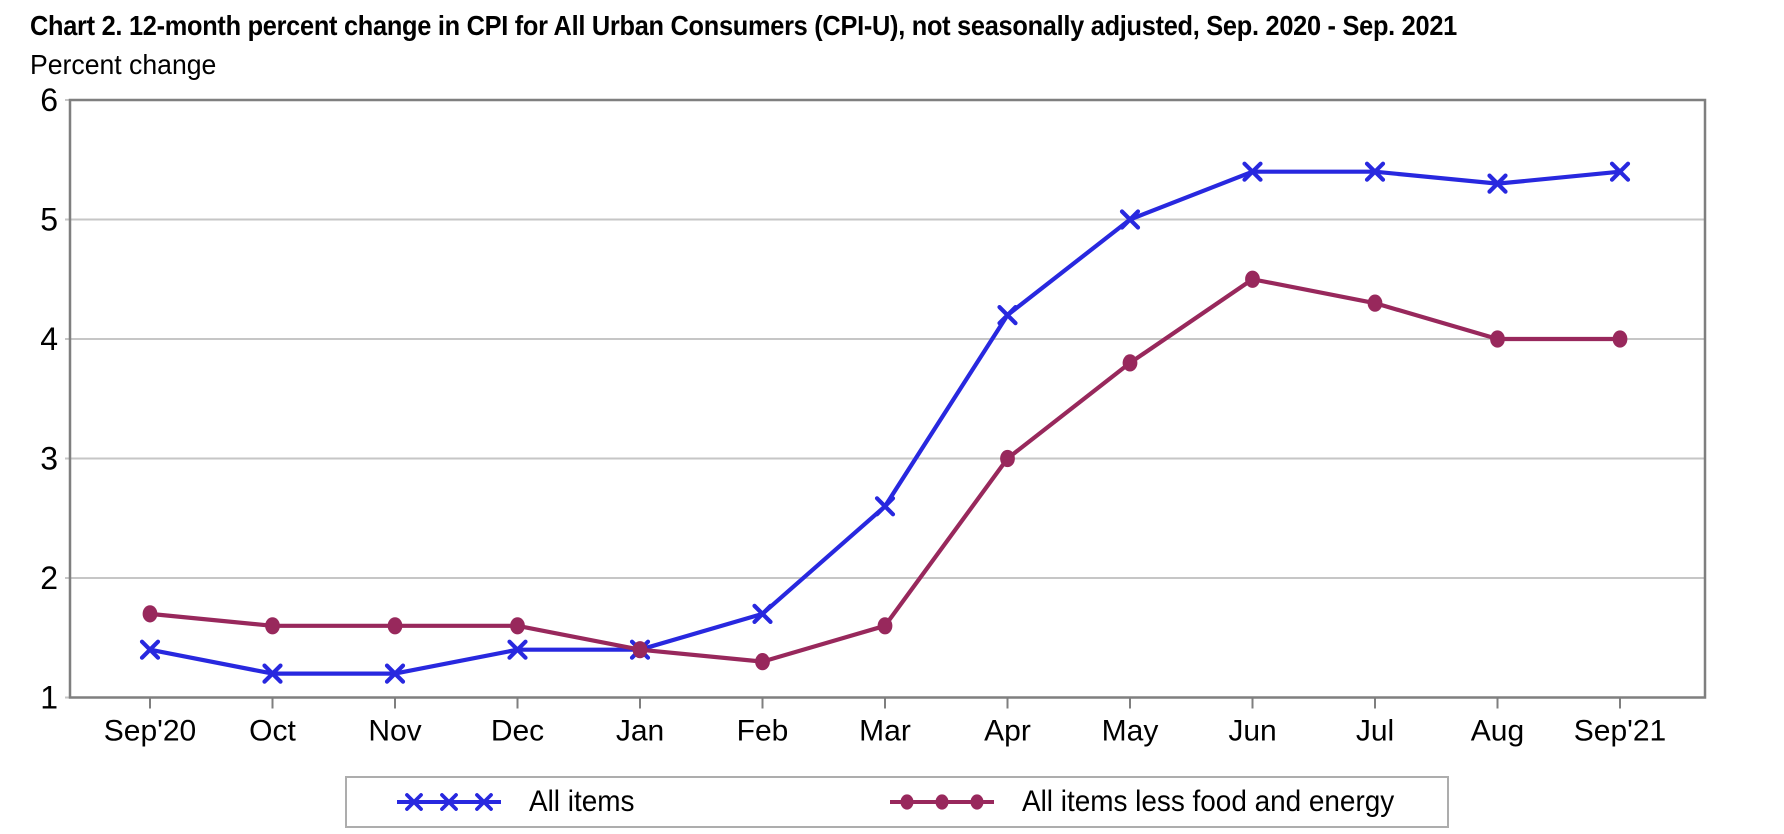  I want to click on legend-item-all-items-less-food-and-energy: All items less food and energy, so click(1156, 802).